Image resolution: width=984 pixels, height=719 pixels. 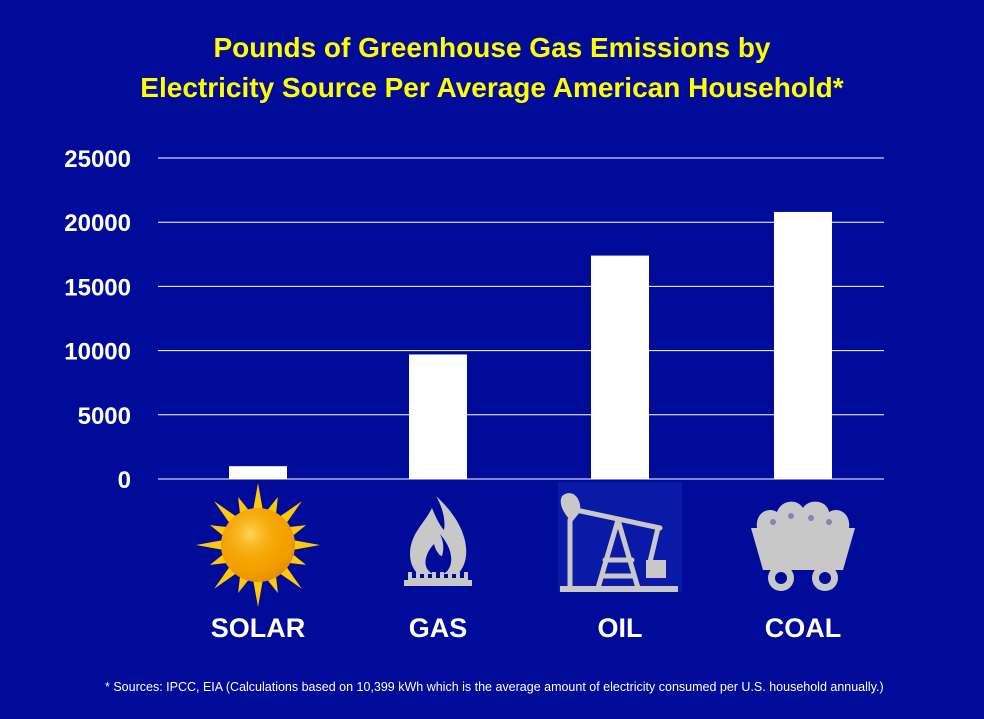 I want to click on category-labels: SOLAR GAS OIL COAL, so click(x=526, y=628).